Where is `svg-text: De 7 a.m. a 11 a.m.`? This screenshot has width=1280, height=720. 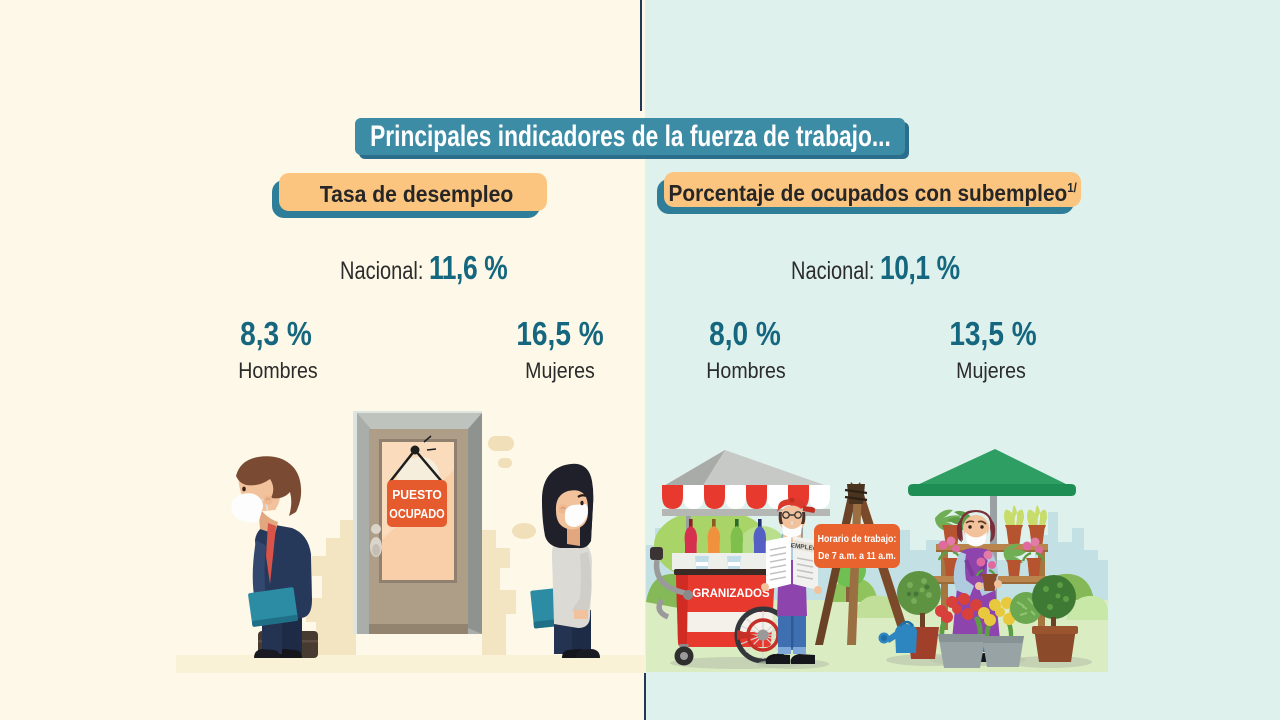 svg-text: De 7 a.m. a 11 a.m. is located at coordinates (857, 555).